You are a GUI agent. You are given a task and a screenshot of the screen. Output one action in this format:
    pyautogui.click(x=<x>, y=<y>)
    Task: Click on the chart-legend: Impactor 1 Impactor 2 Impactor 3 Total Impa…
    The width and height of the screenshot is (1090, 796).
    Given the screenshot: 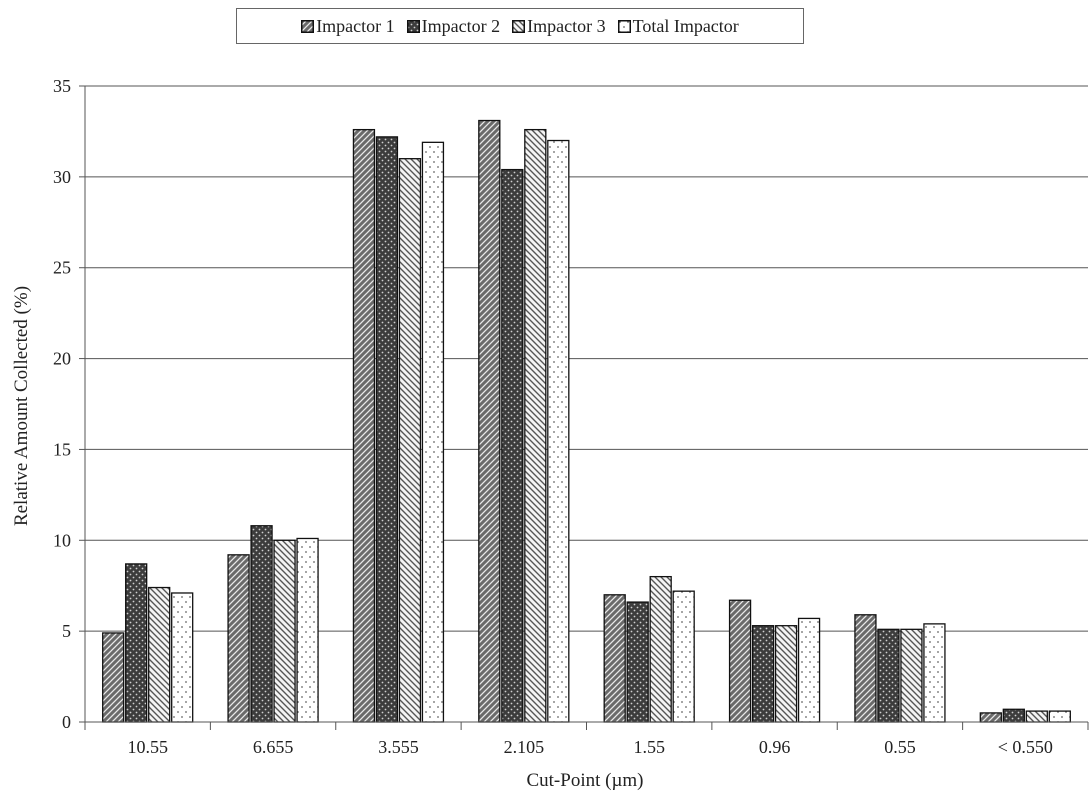 What is the action you would take?
    pyautogui.click(x=520, y=26)
    